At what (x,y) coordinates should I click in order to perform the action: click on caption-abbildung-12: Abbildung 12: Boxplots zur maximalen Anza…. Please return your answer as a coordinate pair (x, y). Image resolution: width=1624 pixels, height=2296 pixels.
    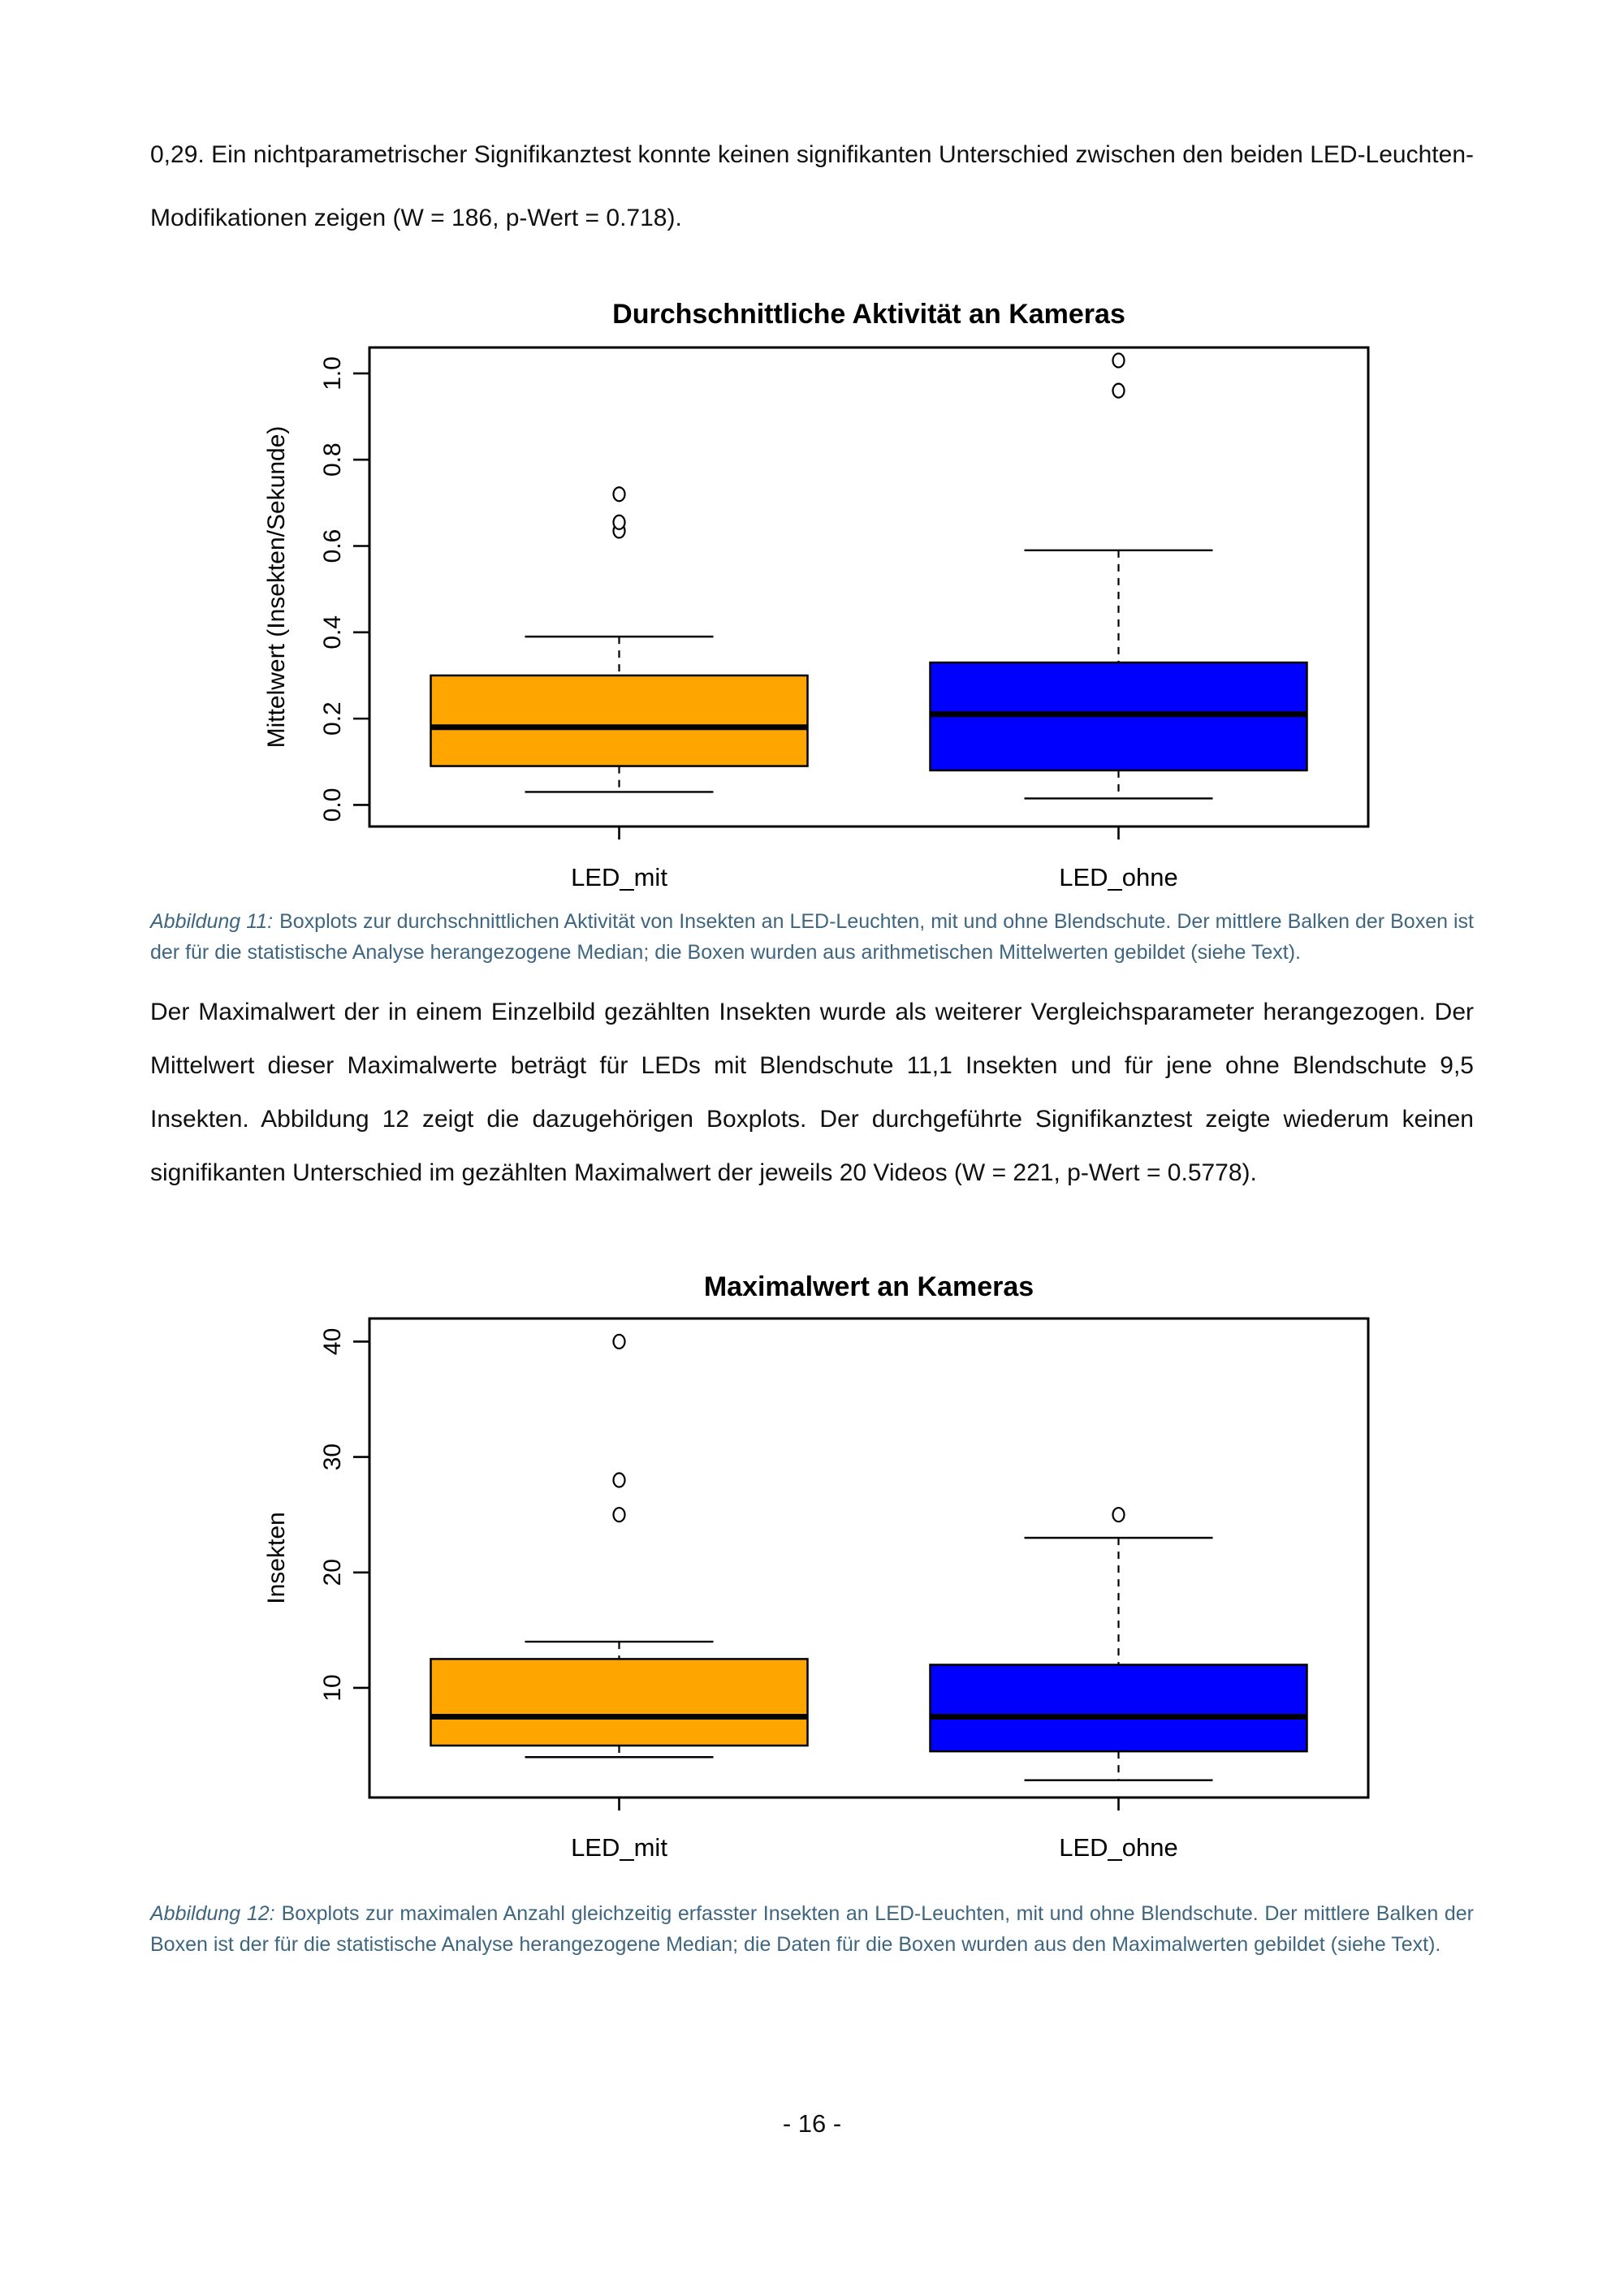
    Looking at the image, I should click on (812, 1929).